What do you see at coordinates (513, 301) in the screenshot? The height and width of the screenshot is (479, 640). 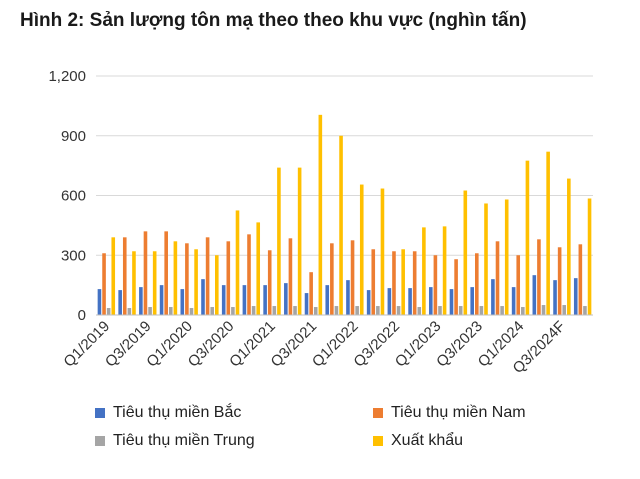 I see `bar-1-Q1-2024` at bounding box center [513, 301].